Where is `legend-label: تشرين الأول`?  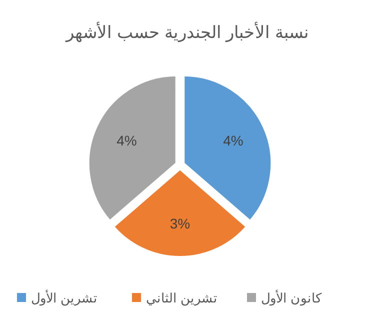
legend-label: تشرين الأول is located at coordinates (64, 298).